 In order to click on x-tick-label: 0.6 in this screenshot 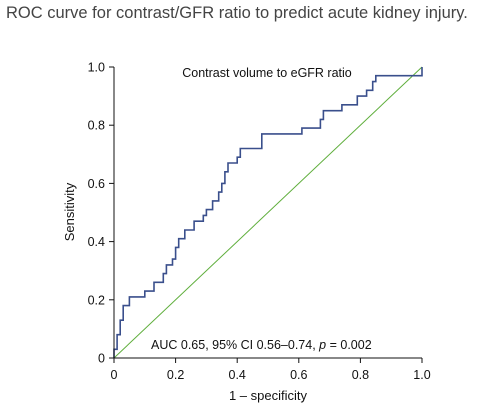, I will do `click(298, 375)`.